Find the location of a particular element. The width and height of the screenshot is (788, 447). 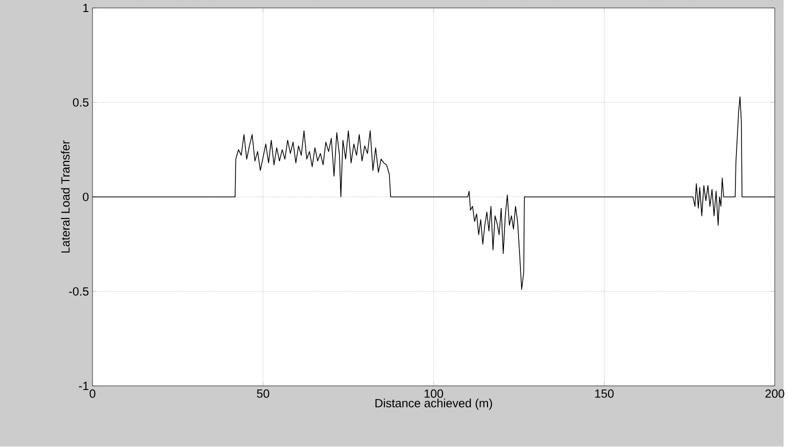

y-tick-label: -0.5 is located at coordinates (78, 291).